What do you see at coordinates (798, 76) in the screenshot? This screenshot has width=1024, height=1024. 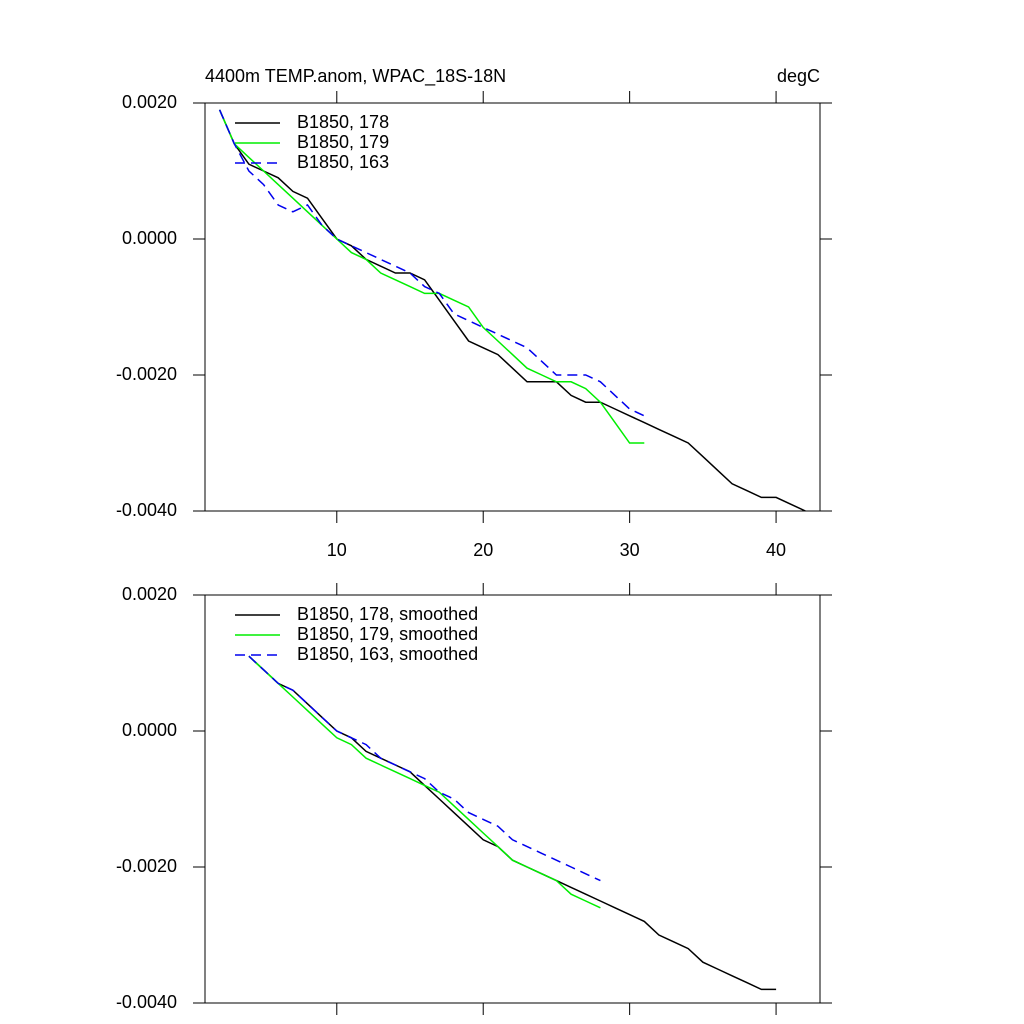 I see `units-label: degC` at bounding box center [798, 76].